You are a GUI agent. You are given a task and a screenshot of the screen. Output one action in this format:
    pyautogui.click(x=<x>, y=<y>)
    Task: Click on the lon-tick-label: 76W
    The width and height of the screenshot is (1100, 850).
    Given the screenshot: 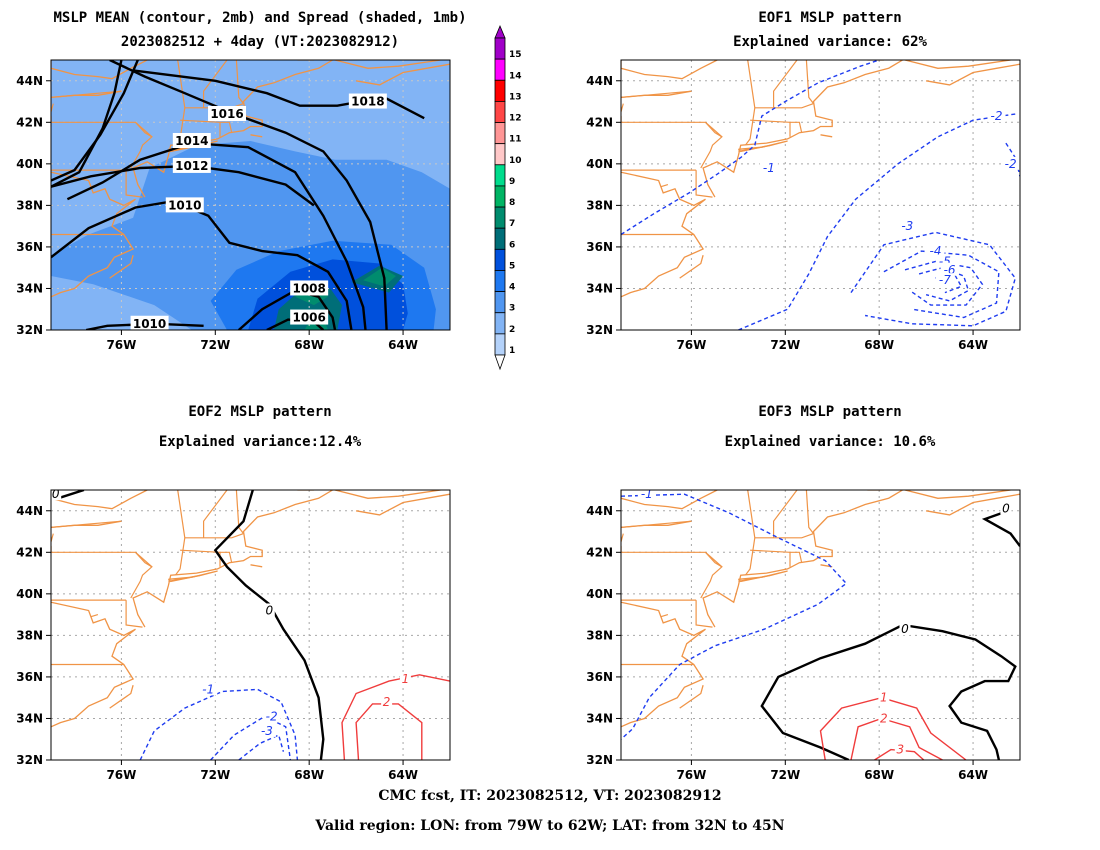 What is the action you would take?
    pyautogui.click(x=121, y=345)
    